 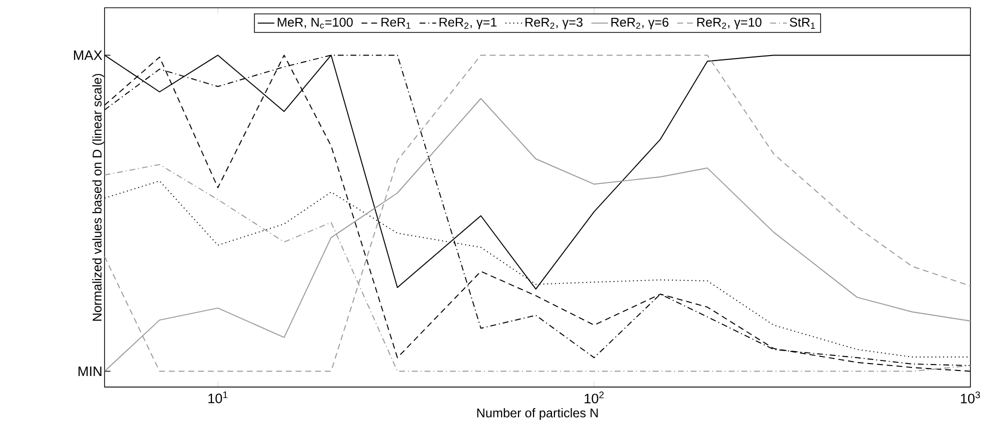 I want to click on x-tick-label: 10$^{3}$, so click(x=970, y=398).